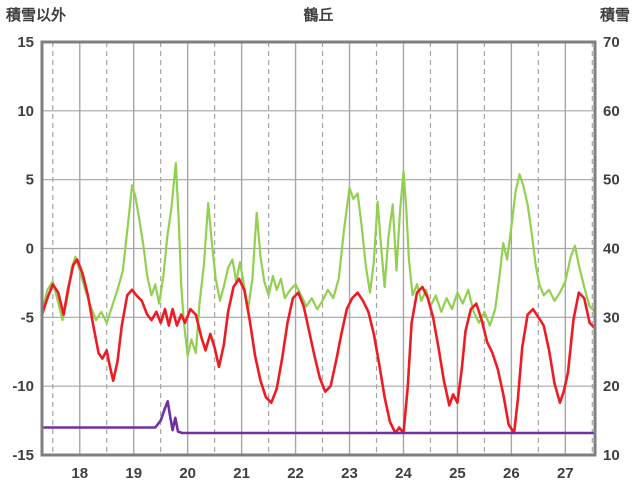 This screenshot has width=636, height=501. I want to click on right-tick-label: 20, so click(611, 386).